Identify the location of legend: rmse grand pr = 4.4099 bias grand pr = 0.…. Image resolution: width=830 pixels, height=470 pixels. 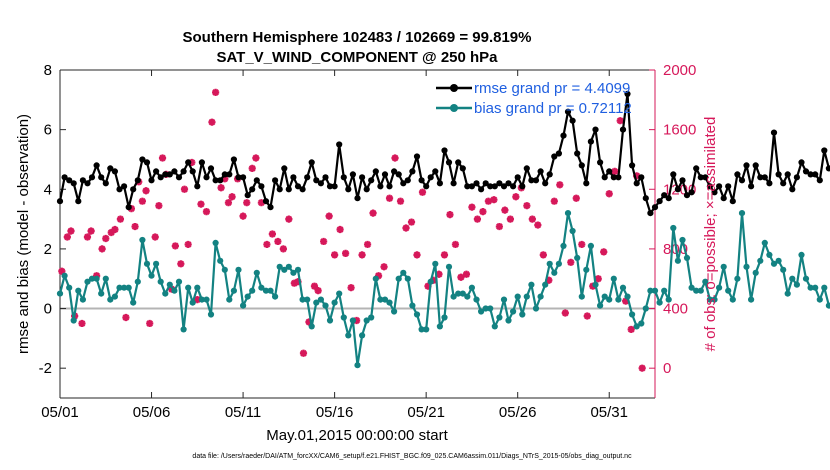
(534, 98).